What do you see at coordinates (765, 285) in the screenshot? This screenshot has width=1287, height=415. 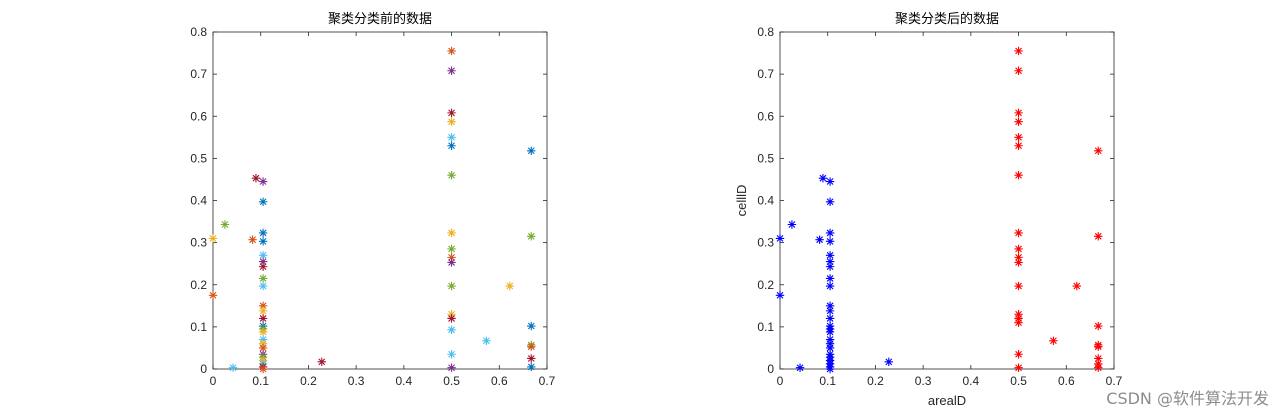 I see `y-tick-label: 0.2` at bounding box center [765, 285].